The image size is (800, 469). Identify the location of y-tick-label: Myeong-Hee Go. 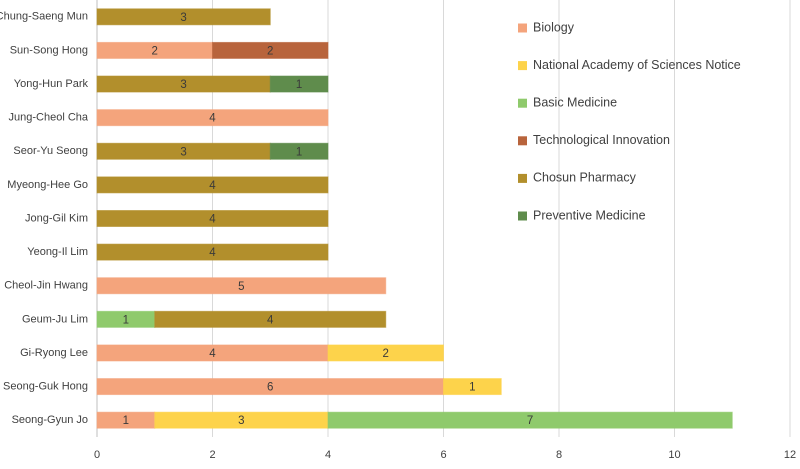
(47, 185).